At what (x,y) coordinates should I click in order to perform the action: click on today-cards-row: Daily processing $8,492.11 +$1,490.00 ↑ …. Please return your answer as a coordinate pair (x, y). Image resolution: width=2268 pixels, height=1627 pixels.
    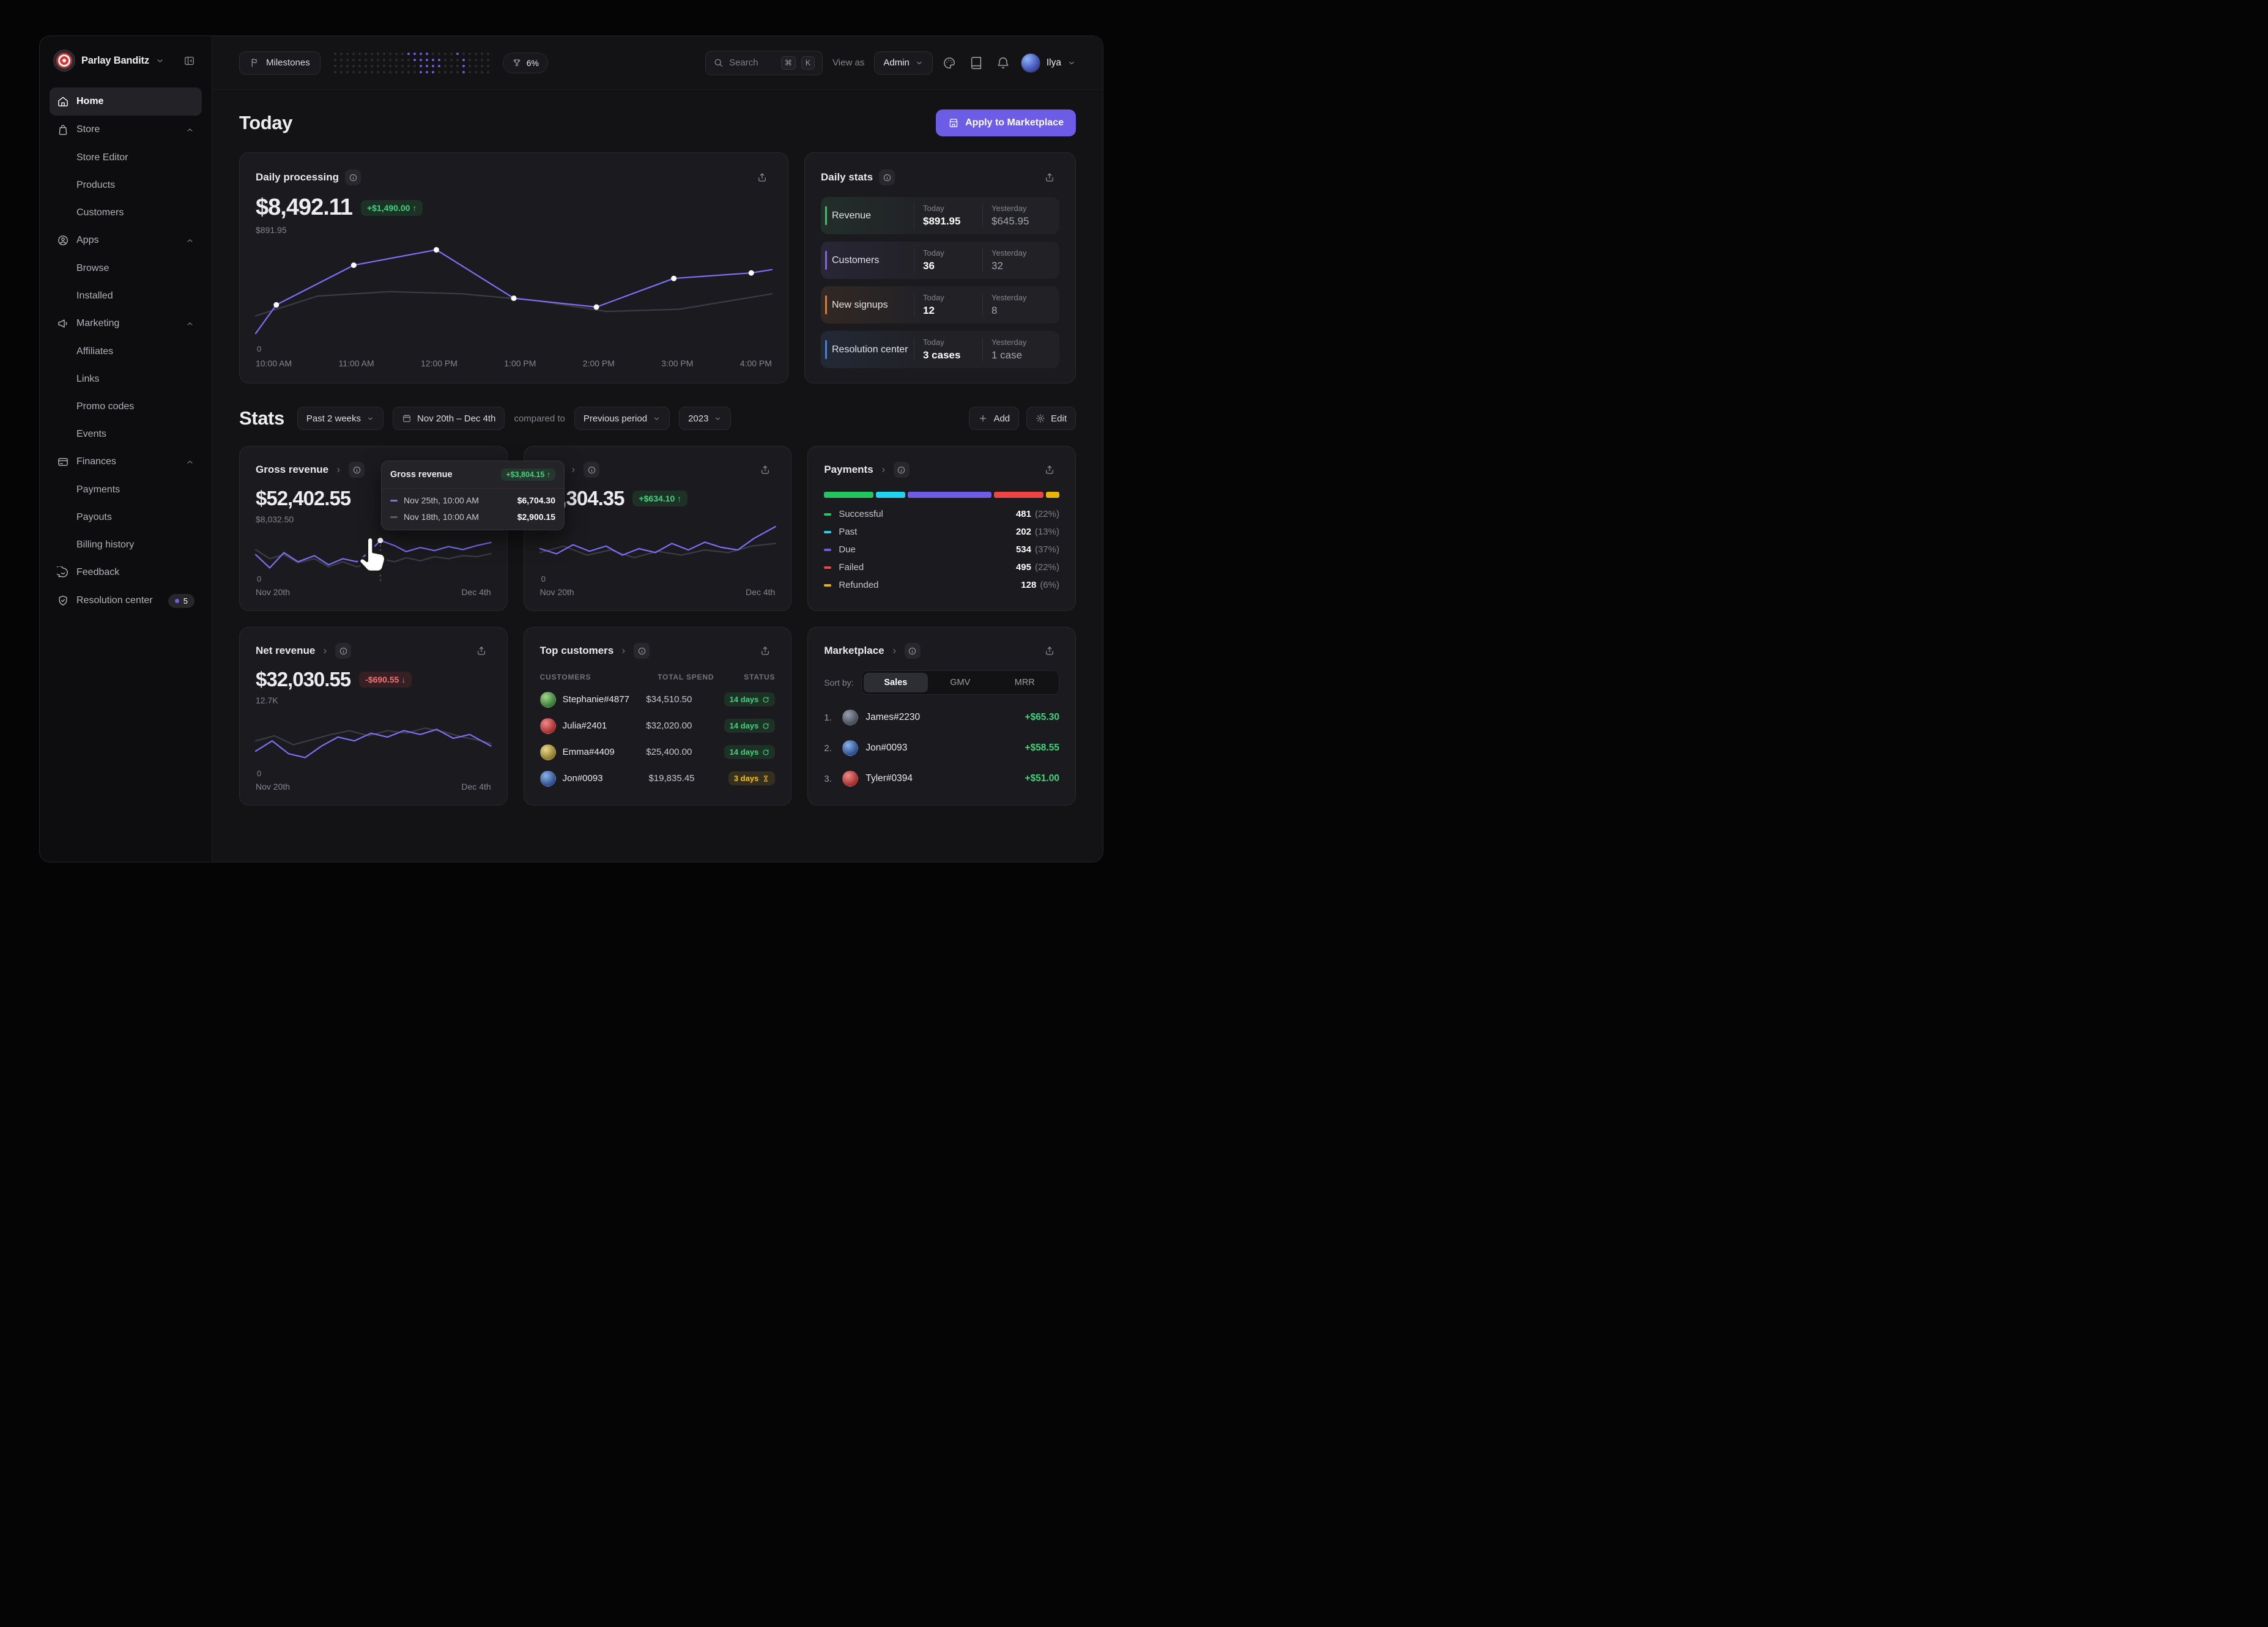
    Looking at the image, I should click on (657, 268).